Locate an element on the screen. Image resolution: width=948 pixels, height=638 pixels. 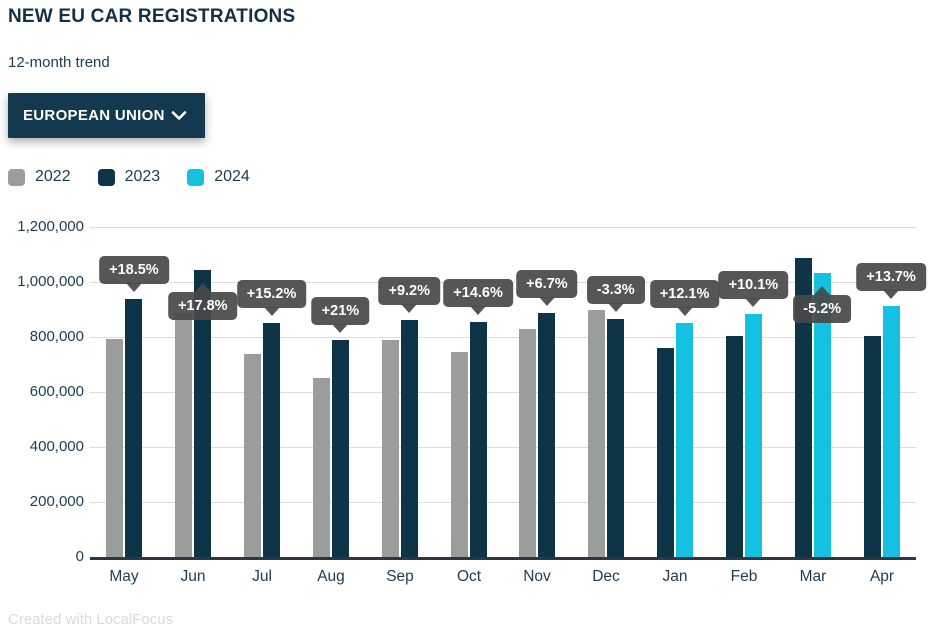
change-tooltip-sep: +9.2% is located at coordinates (409, 291).